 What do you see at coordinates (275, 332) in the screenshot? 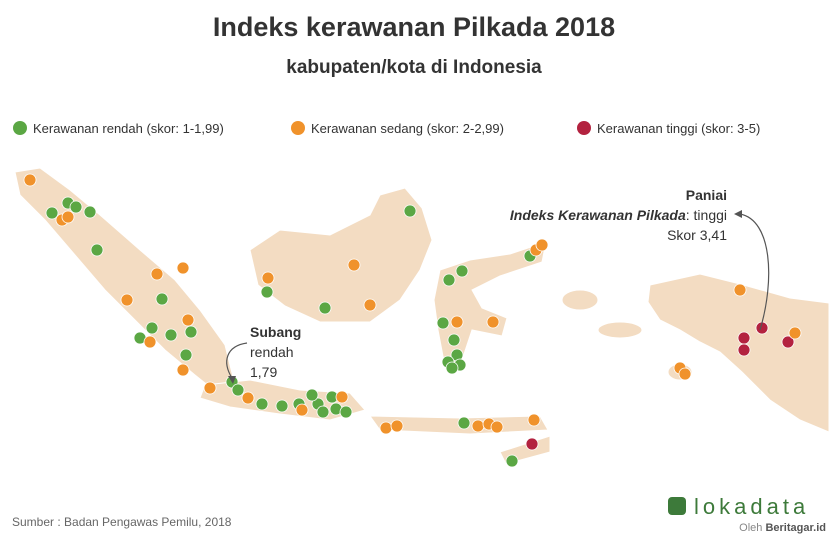
I see `annotation-name: Subang` at bounding box center [275, 332].